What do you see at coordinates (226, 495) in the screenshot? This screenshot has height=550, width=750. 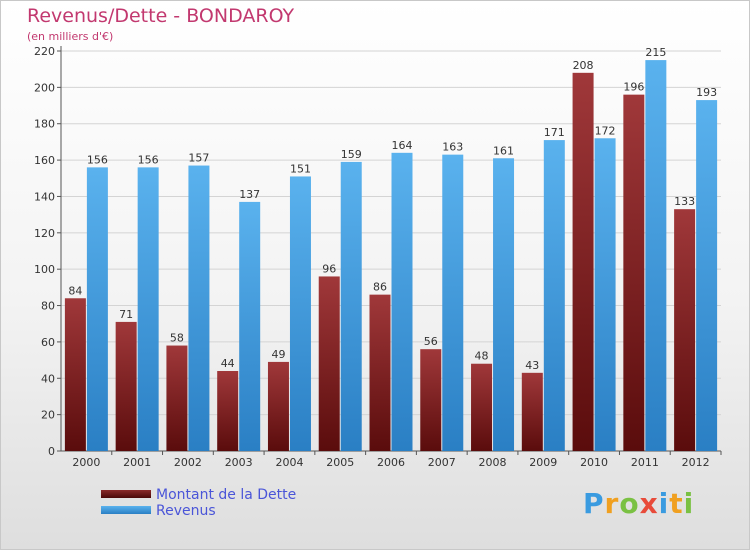 I see `legend-label-debt: Montant de la Dette` at bounding box center [226, 495].